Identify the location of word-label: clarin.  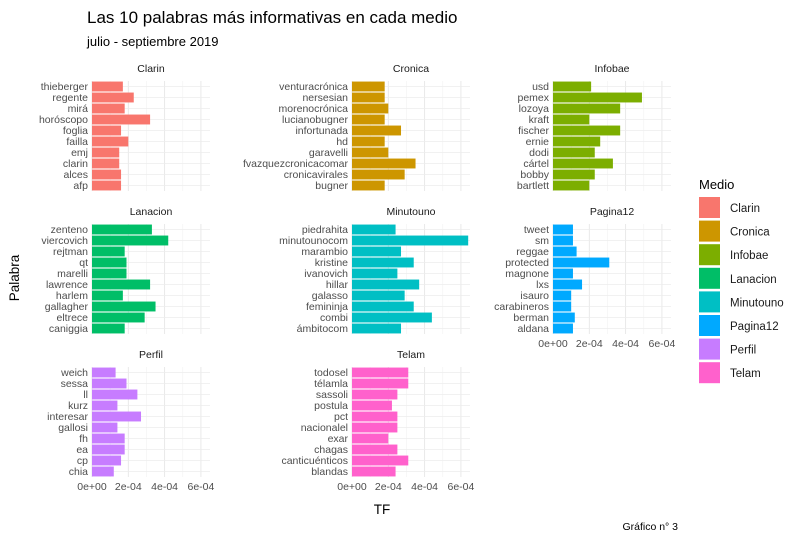
(75, 164).